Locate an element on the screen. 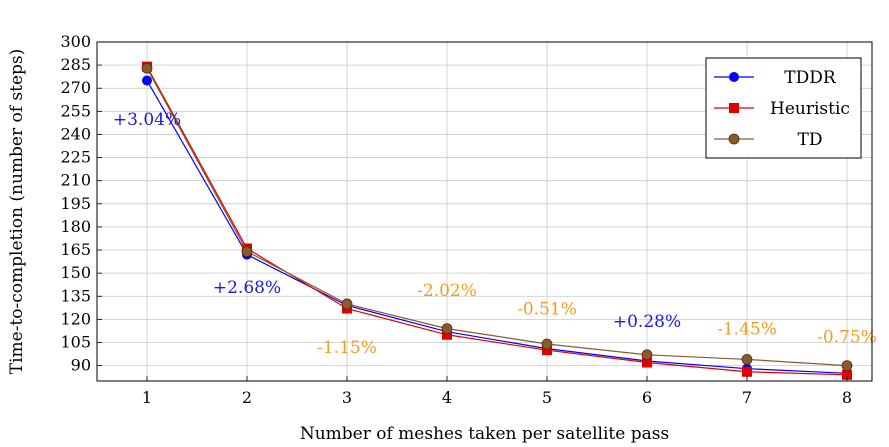 This screenshot has width=889, height=447. legend-label-tddr: TDDR is located at coordinates (810, 78).